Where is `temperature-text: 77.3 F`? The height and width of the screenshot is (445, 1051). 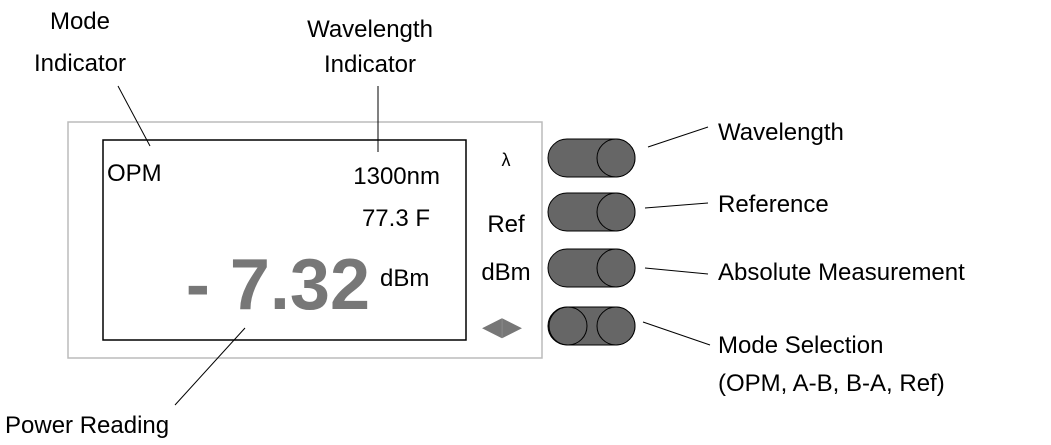 temperature-text: 77.3 F is located at coordinates (396, 218).